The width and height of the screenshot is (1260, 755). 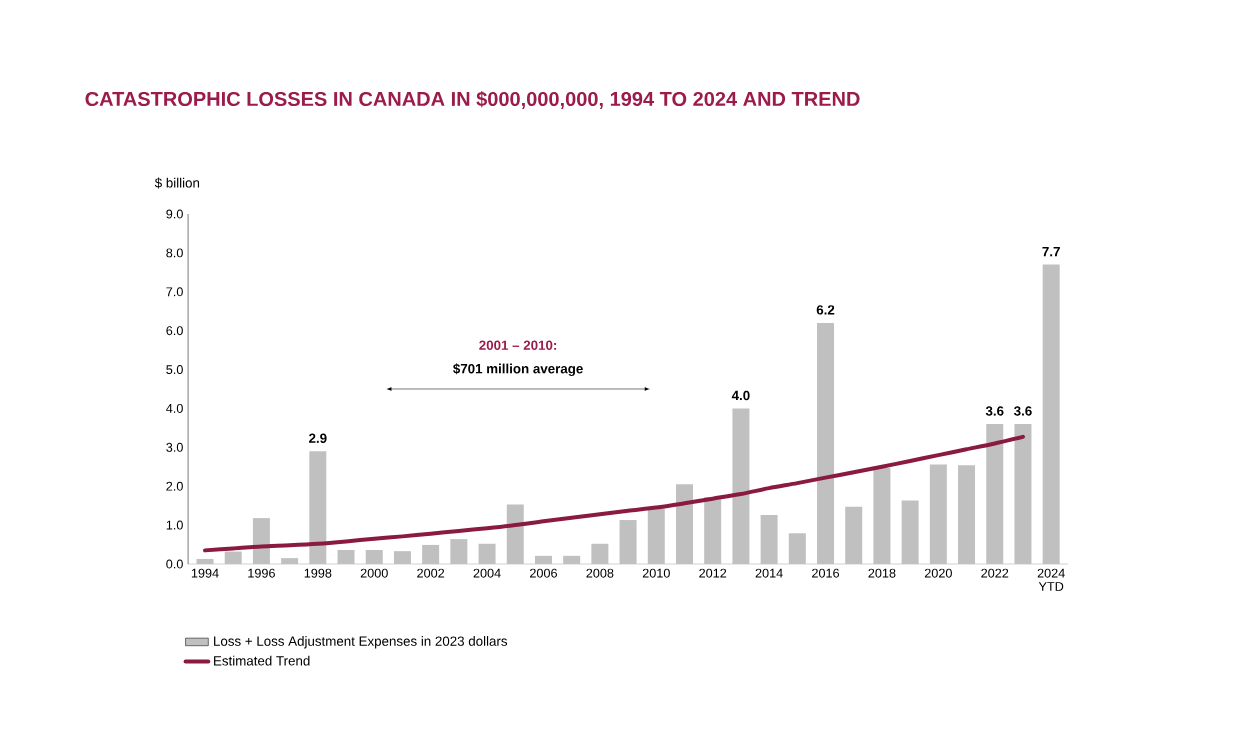 What do you see at coordinates (656, 573) in the screenshot?
I see `x-tick-label: 2010` at bounding box center [656, 573].